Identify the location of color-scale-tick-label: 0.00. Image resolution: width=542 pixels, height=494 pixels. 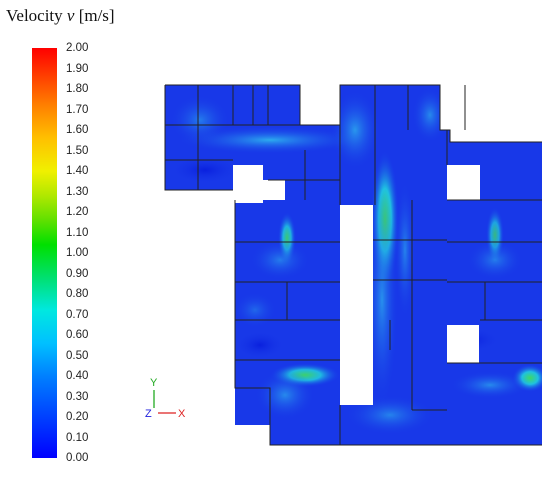
(77, 458).